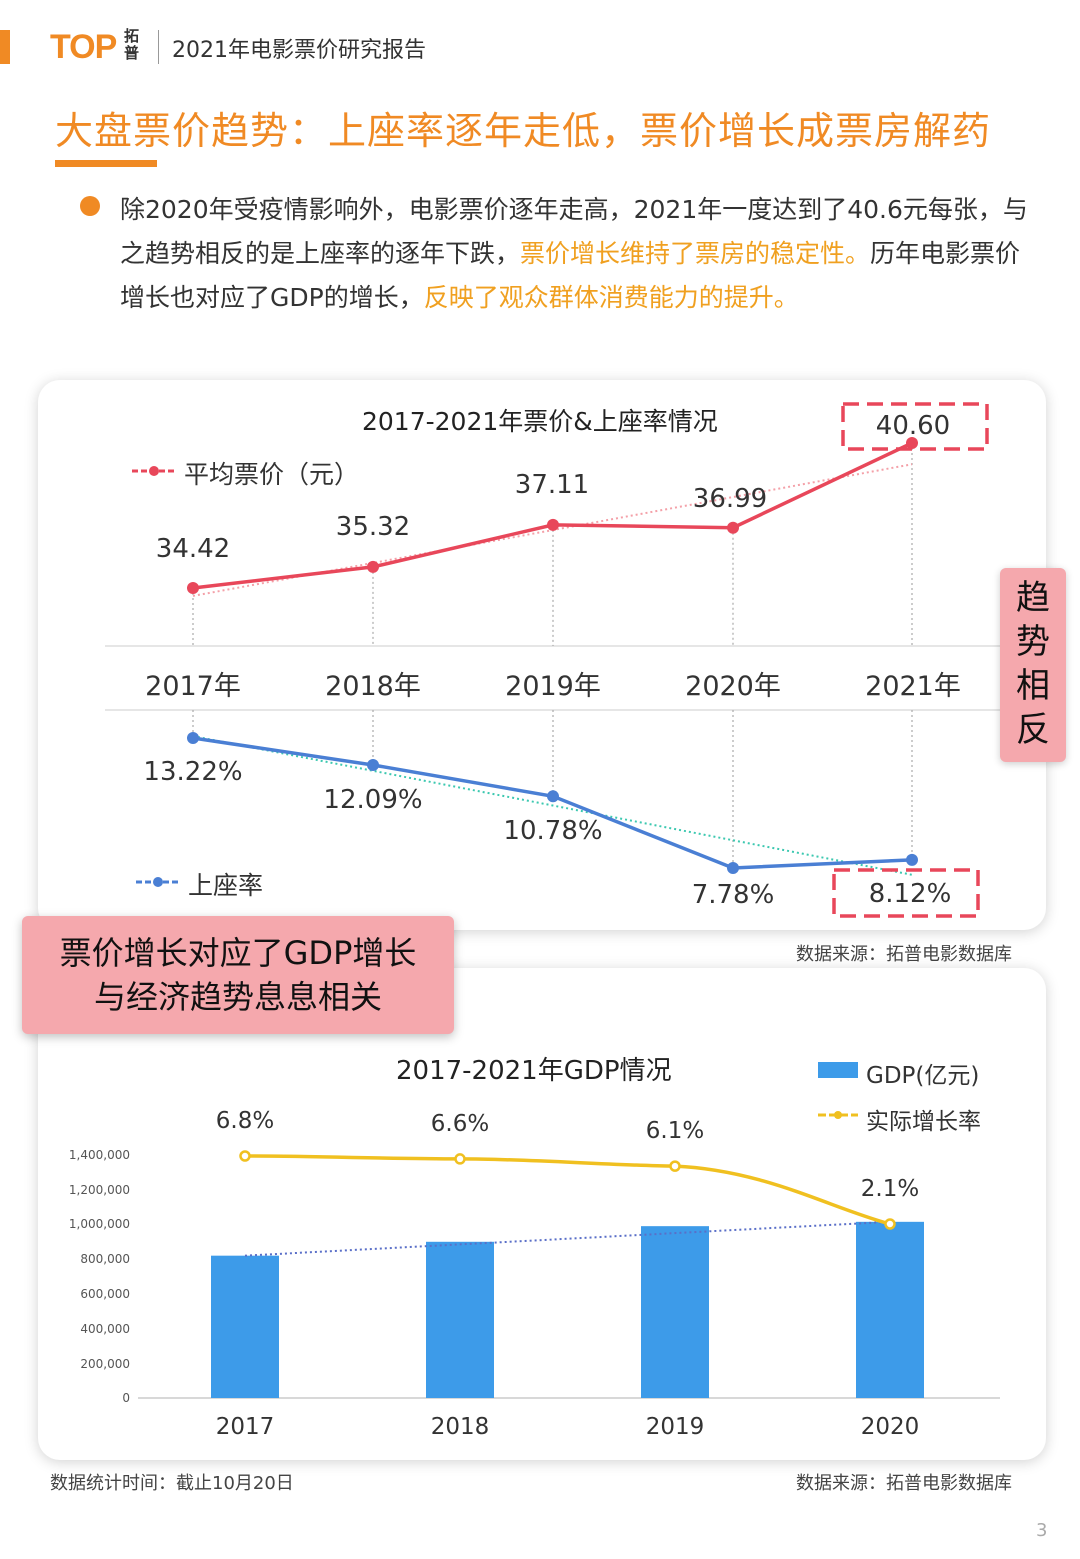 The height and width of the screenshot is (1559, 1080). I want to click on callout-line-2: 与经济趋势息息相关, so click(237, 997).